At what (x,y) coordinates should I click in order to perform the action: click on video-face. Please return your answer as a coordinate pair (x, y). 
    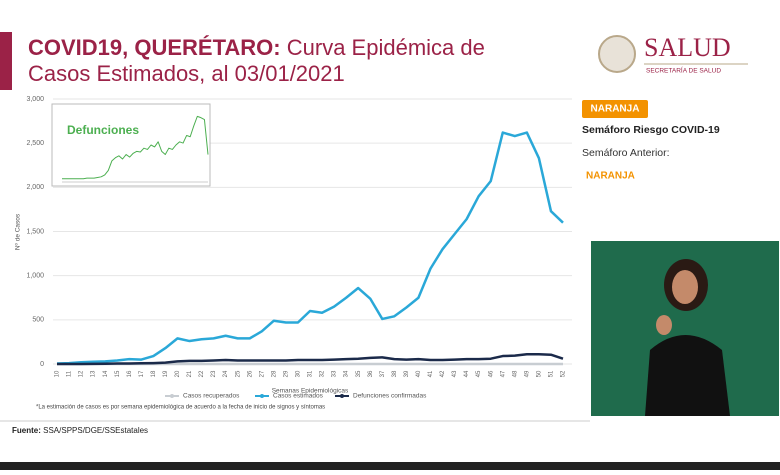
    Looking at the image, I should click on (685, 287).